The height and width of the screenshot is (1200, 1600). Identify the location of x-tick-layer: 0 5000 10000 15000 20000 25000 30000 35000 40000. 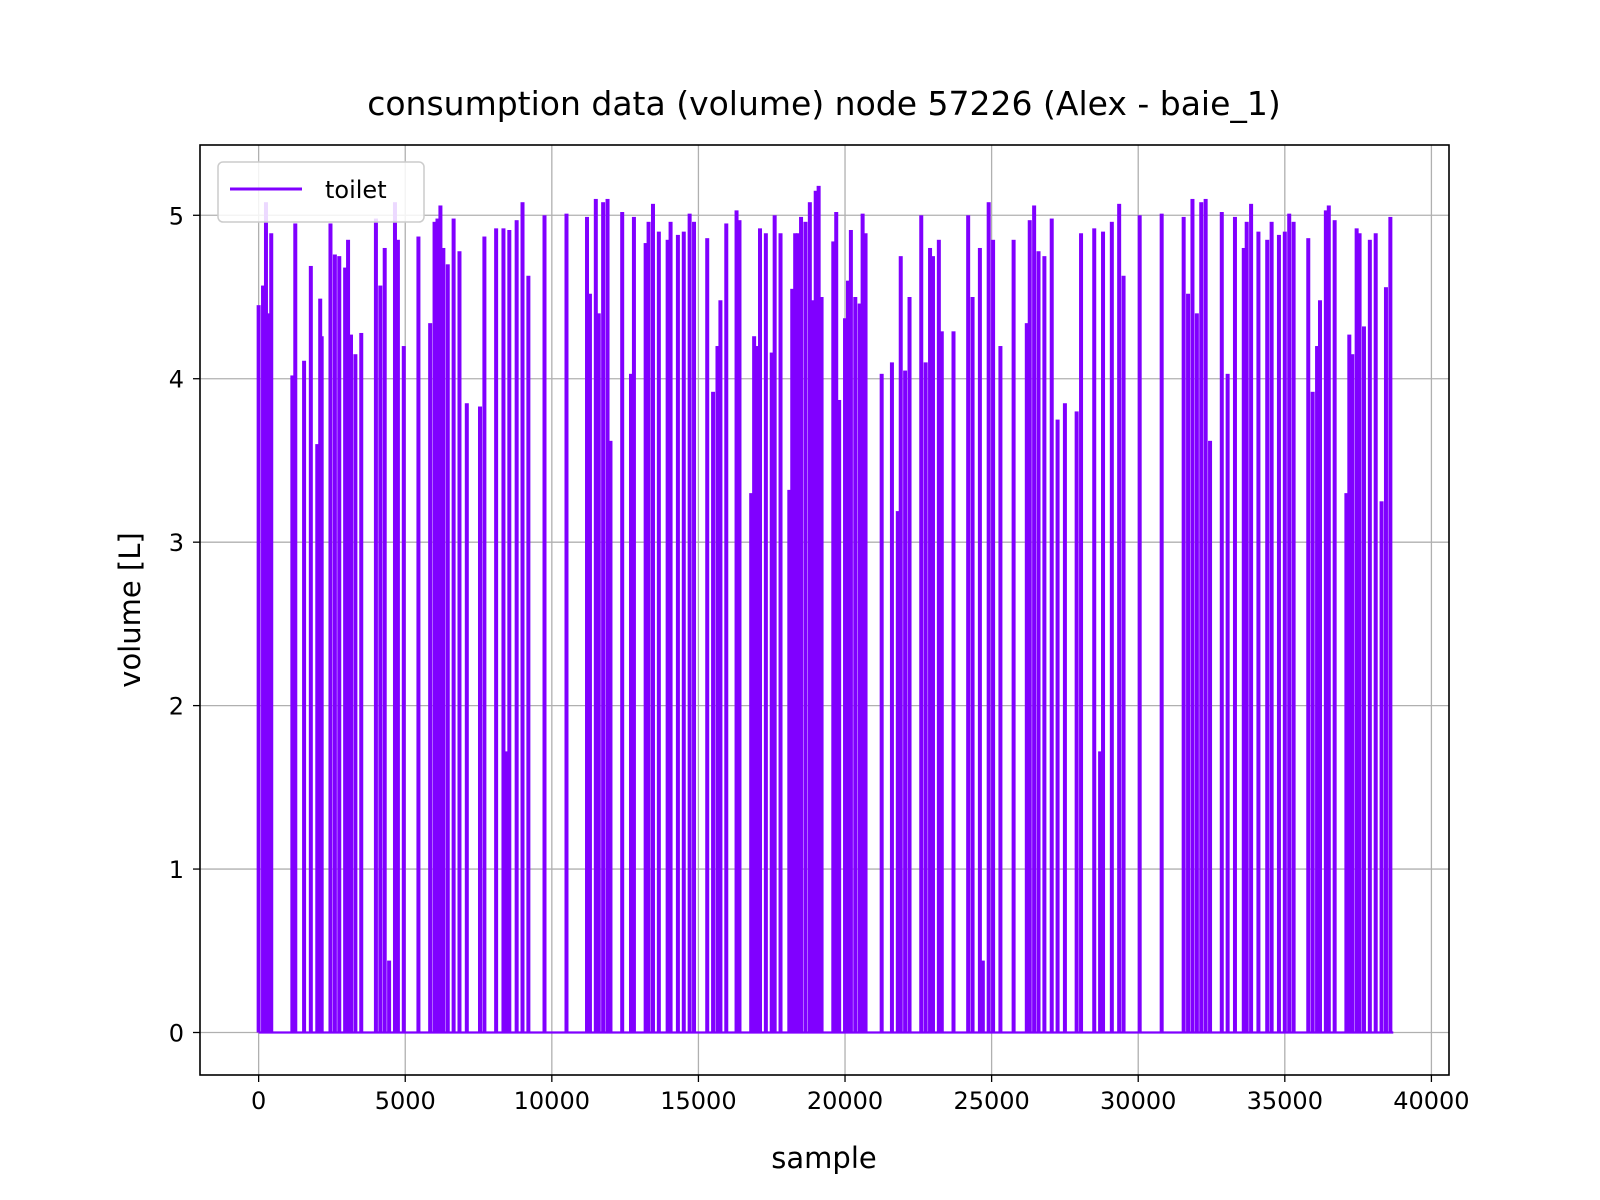
(860, 1095).